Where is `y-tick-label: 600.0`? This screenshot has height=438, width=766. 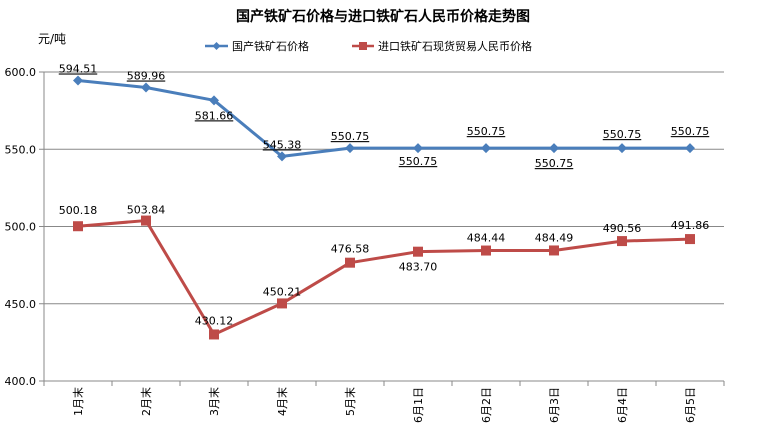 y-tick-label: 600.0 is located at coordinates (21, 72).